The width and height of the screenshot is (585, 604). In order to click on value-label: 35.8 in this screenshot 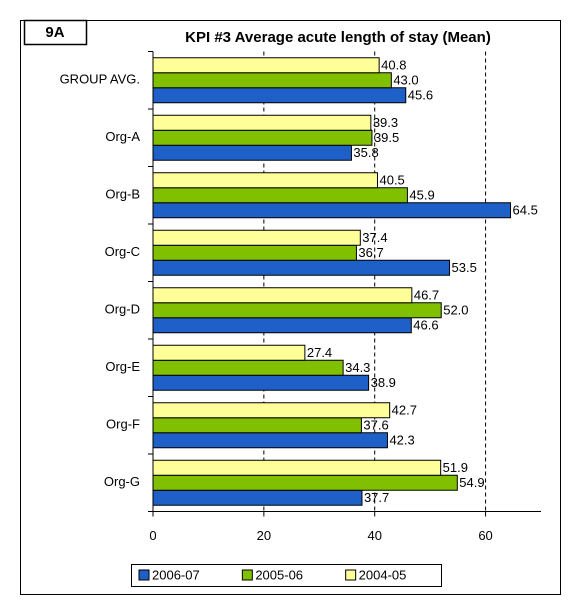, I will do `click(365, 152)`.